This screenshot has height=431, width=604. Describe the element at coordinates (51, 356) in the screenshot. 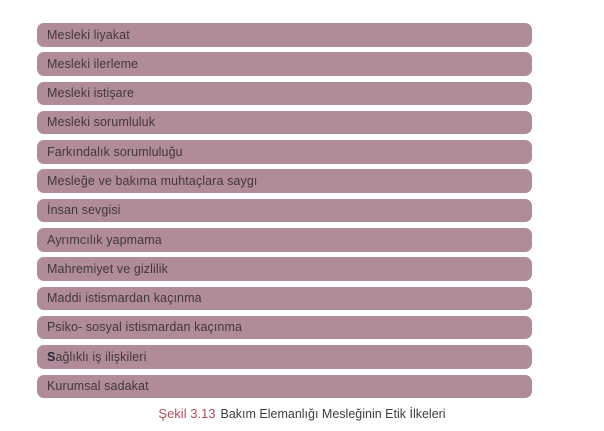

I see `bold-initial: S` at that location.